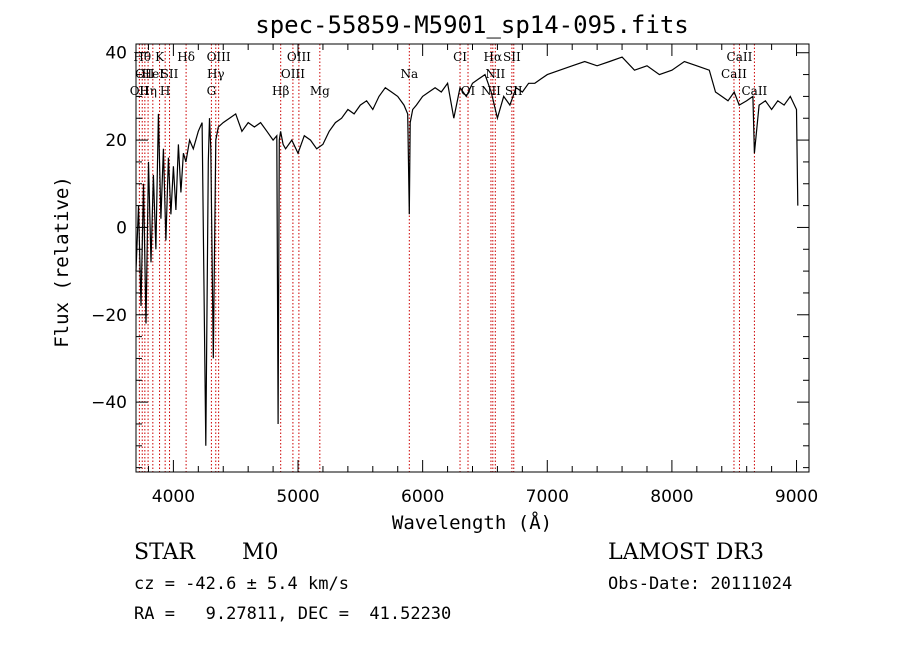  I want to click on line-marker-label: CI, so click(460, 57).